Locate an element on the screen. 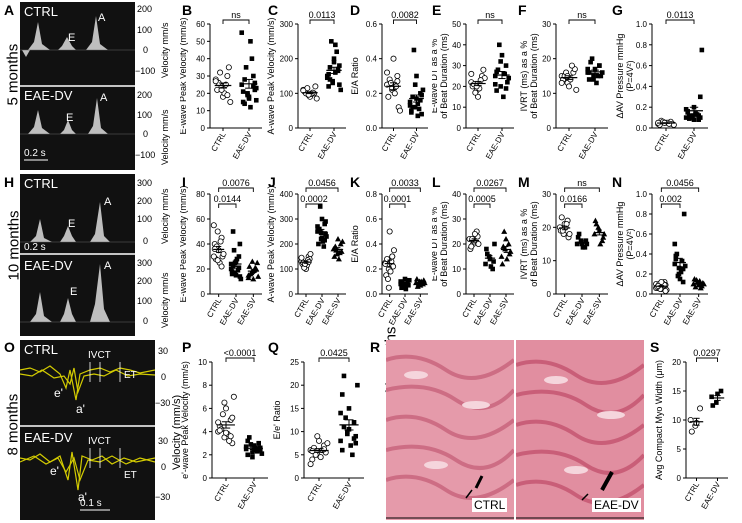  y-tick-label: 10 is located at coordinates (202, 362).